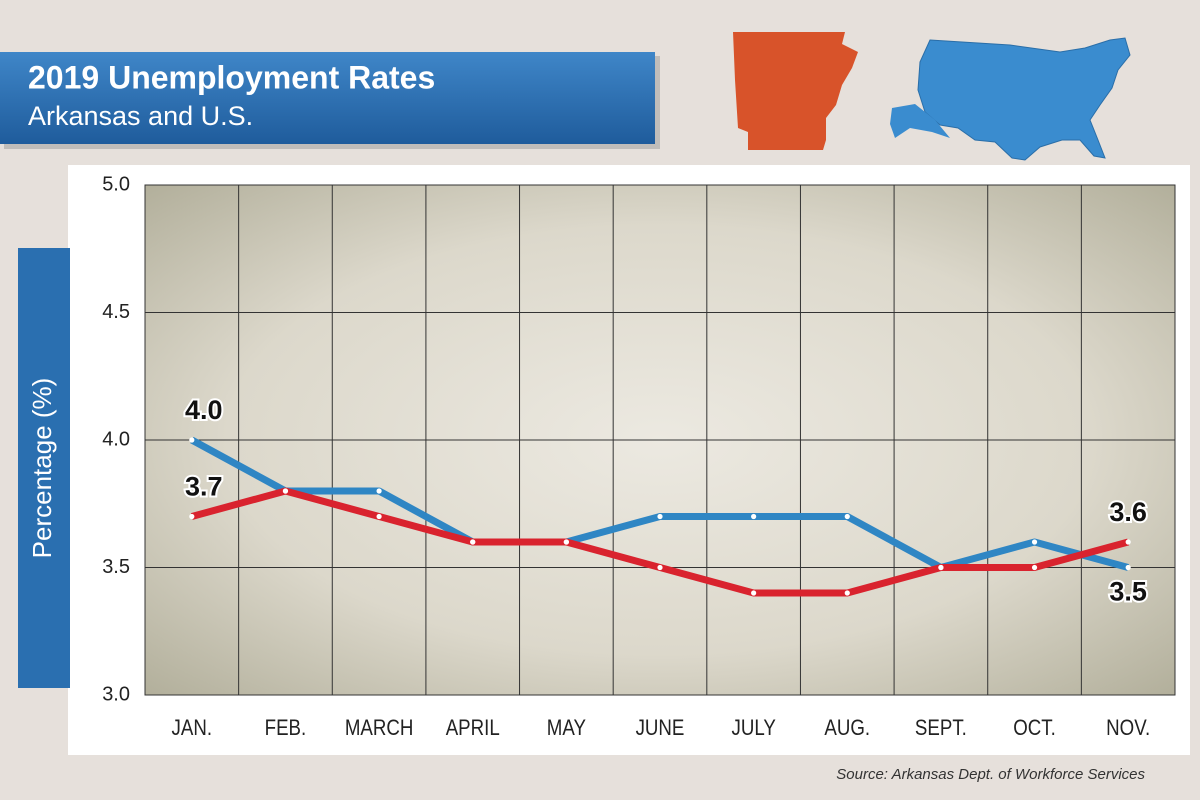  I want to click on y-label-bar, so click(44, 468).